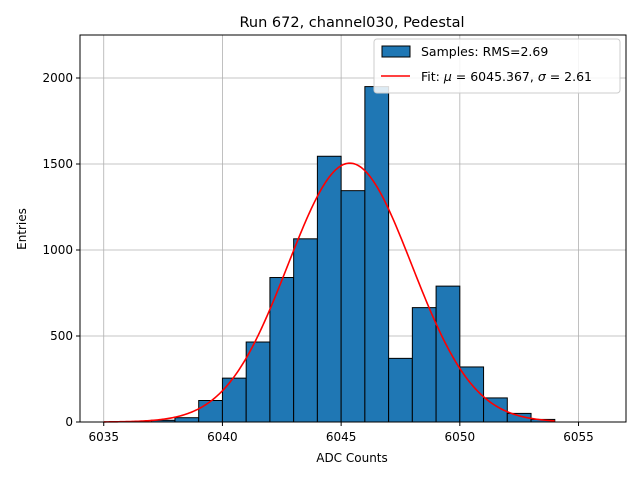 The image size is (640, 480). I want to click on legend-bar-swatch, so click(396, 51).